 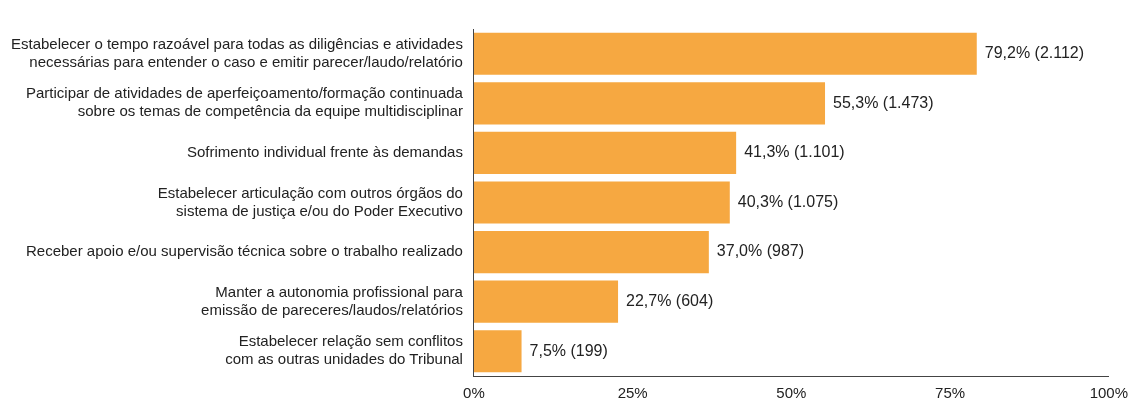 I want to click on y-tick-label: Estabelecer relação sem conflitos com as outras unidades do Tribunal, so click(x=344, y=350).